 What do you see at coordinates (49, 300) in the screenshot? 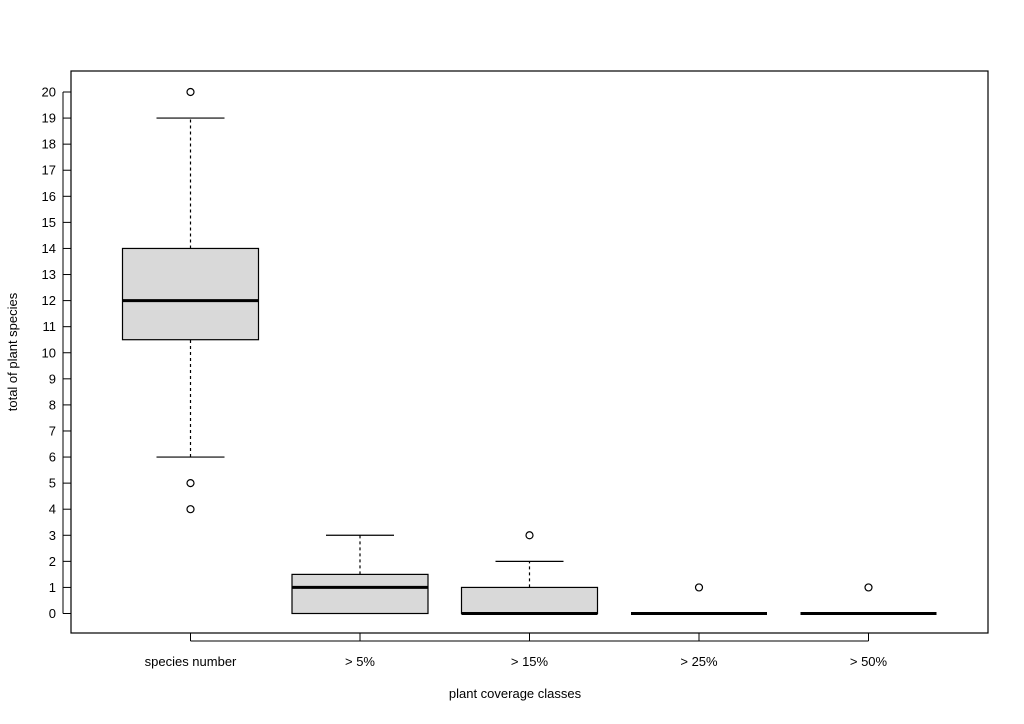
I see `y-tick-label: 12` at bounding box center [49, 300].